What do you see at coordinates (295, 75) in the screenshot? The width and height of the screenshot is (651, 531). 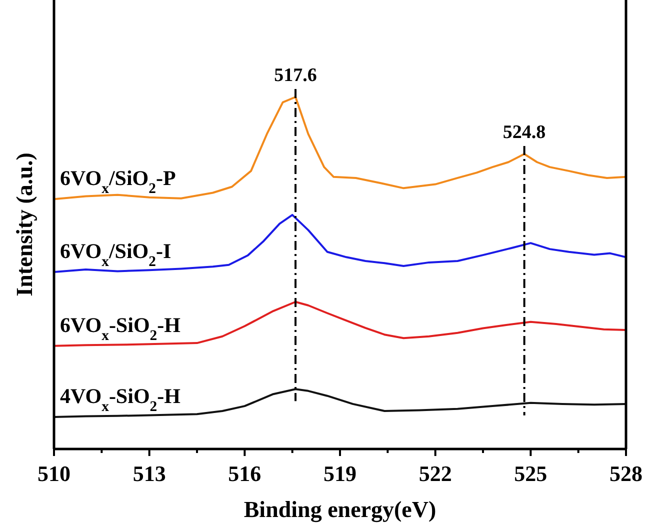 I see `ref-line-label: 517.6` at bounding box center [295, 75].